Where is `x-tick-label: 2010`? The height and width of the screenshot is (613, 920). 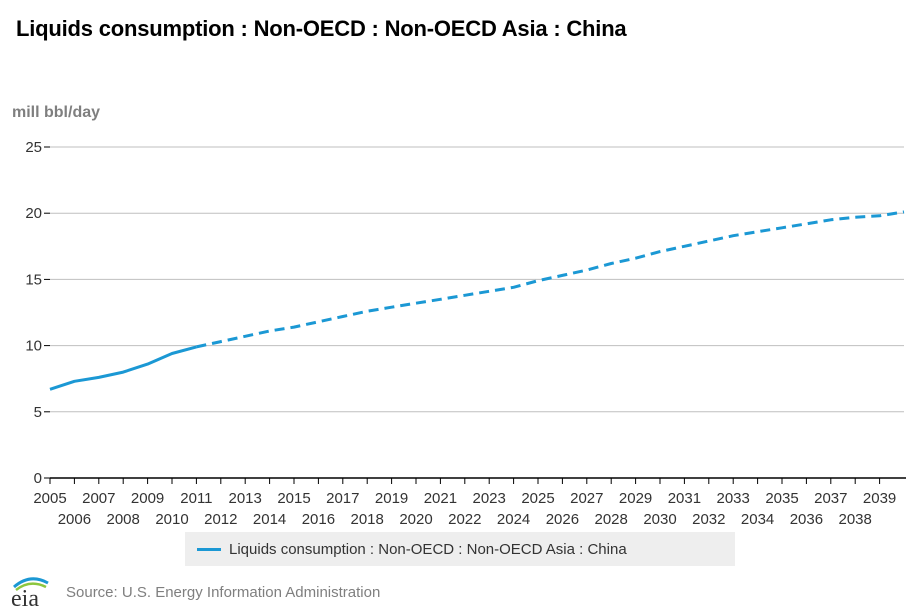 x-tick-label: 2010 is located at coordinates (171, 519).